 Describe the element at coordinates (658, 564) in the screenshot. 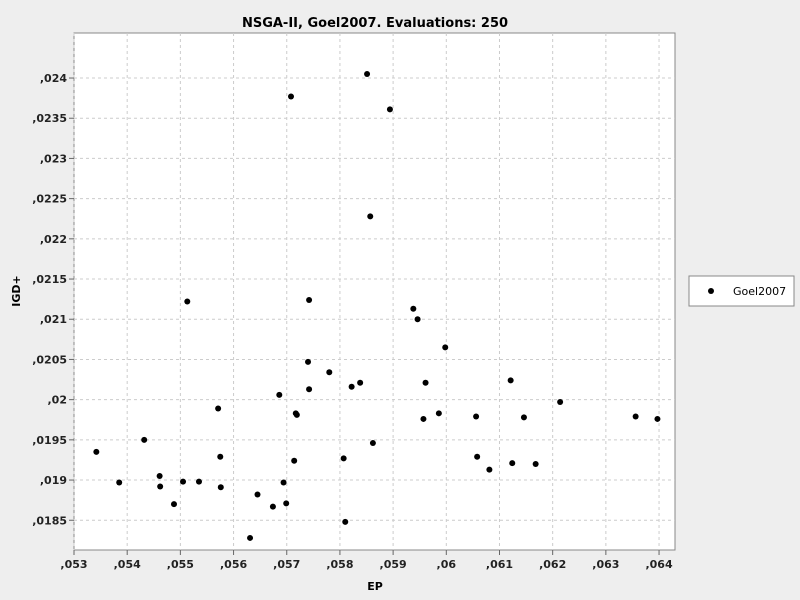

I see `x-tick-label: ,064` at that location.